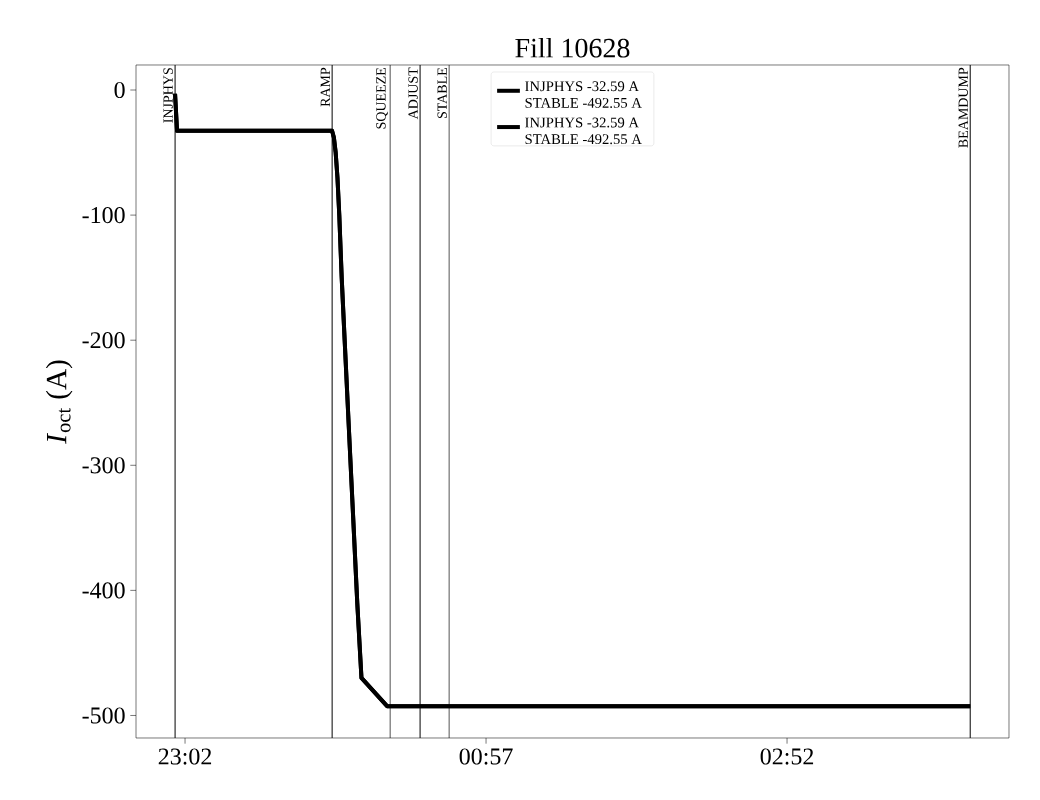 The image size is (1040, 800). Describe the element at coordinates (103, 590) in the screenshot. I see `y-tick-label: -400` at that location.